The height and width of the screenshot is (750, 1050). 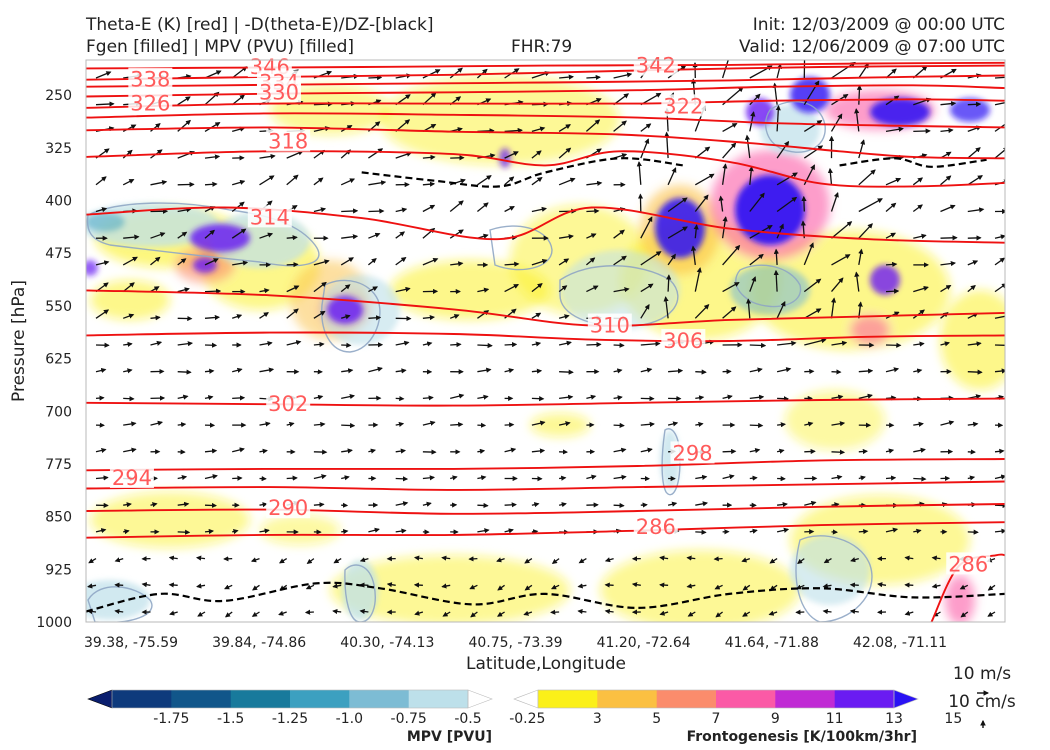 I want to click on colorbar-high-extension, so click(x=906, y=699).